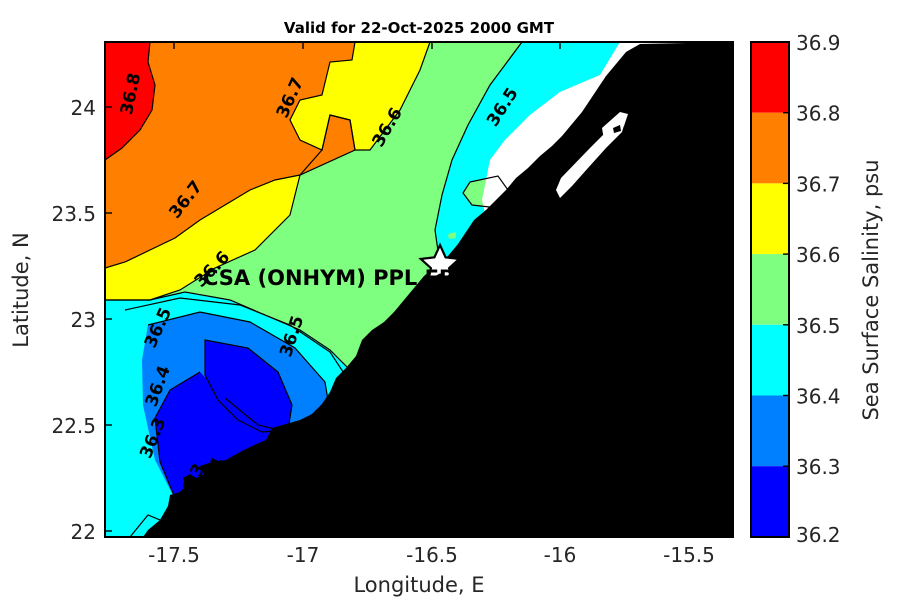 This screenshot has height=600, width=900. Describe the element at coordinates (770, 431) in the screenshot. I see `colorbar-band-36.3-36.4` at that location.